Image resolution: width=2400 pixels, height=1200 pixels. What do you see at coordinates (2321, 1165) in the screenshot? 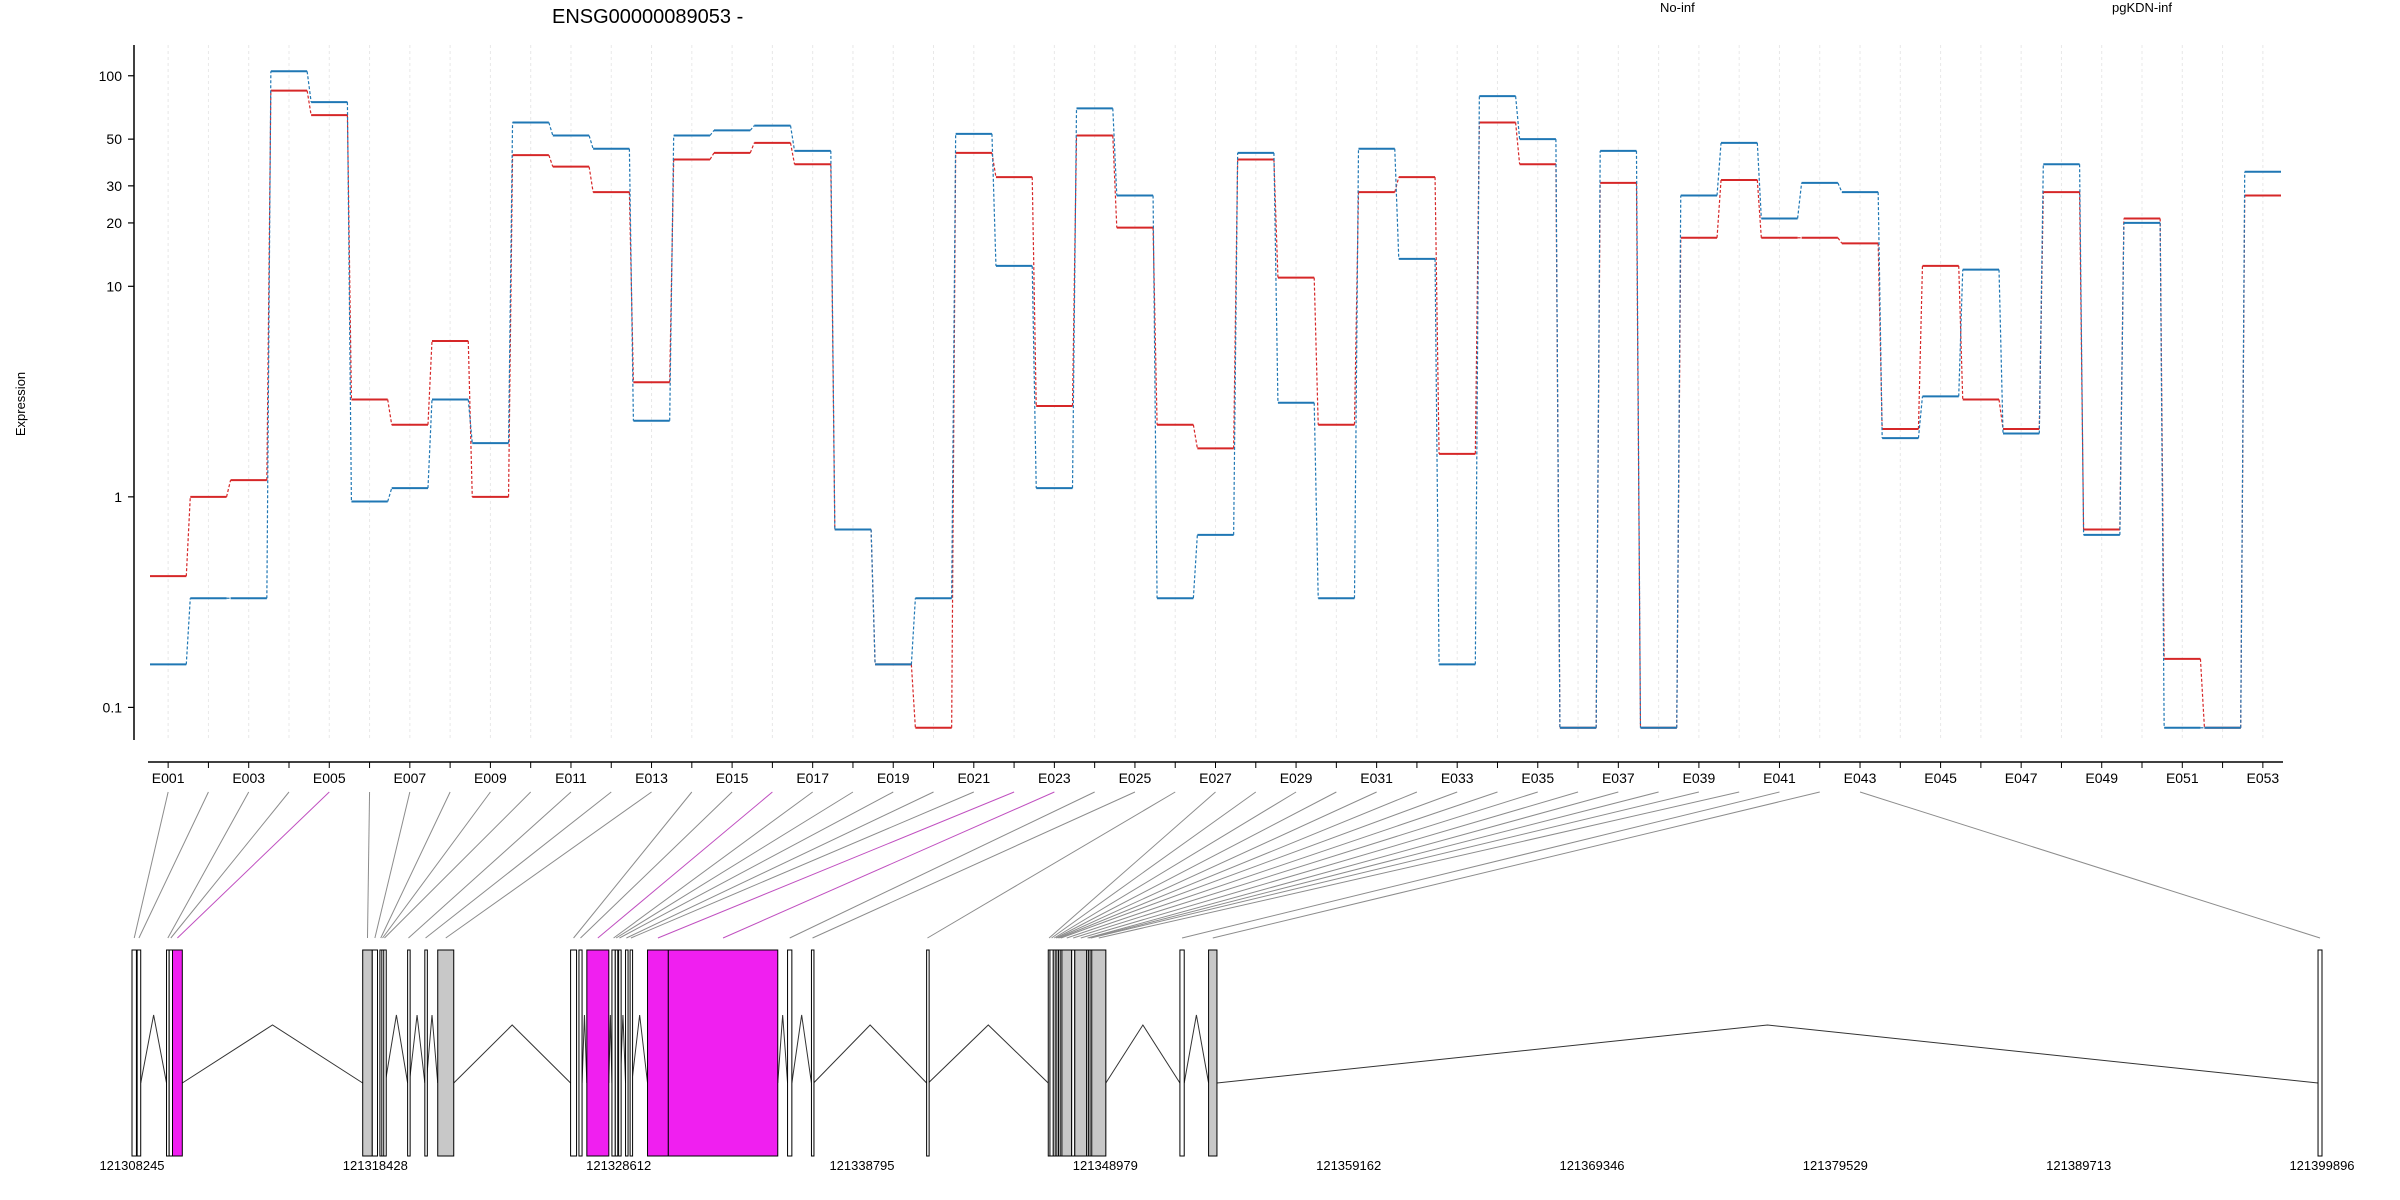
I see `coordinate-label: 121399896` at bounding box center [2321, 1165].